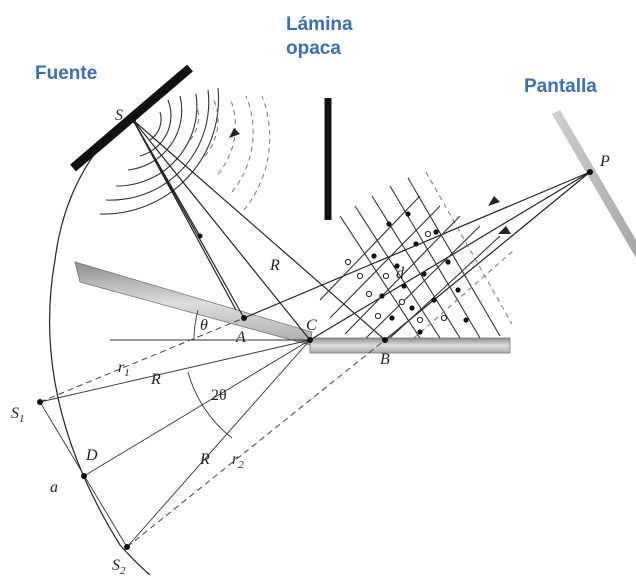  Describe the element at coordinates (313, 48) in the screenshot. I see `label-lamina-line2: opaca` at that location.